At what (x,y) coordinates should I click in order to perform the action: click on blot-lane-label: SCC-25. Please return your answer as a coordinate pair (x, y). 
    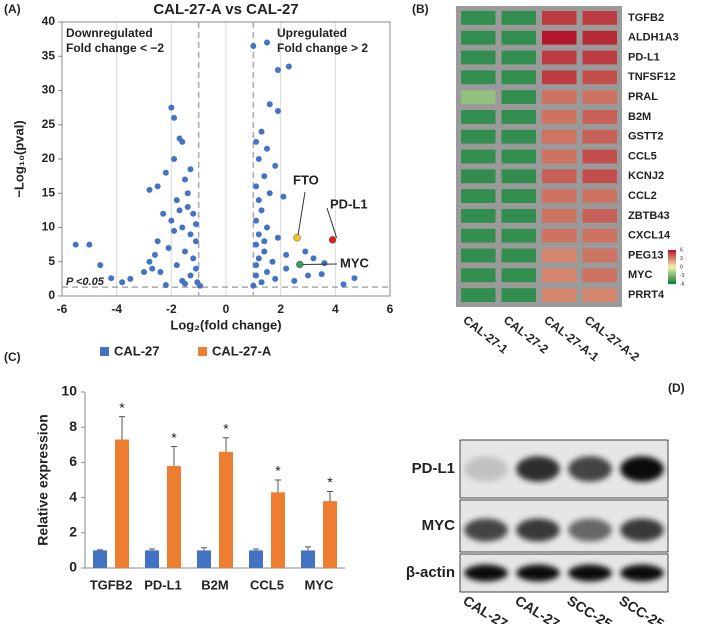
    Looking at the image, I should click on (589, 608).